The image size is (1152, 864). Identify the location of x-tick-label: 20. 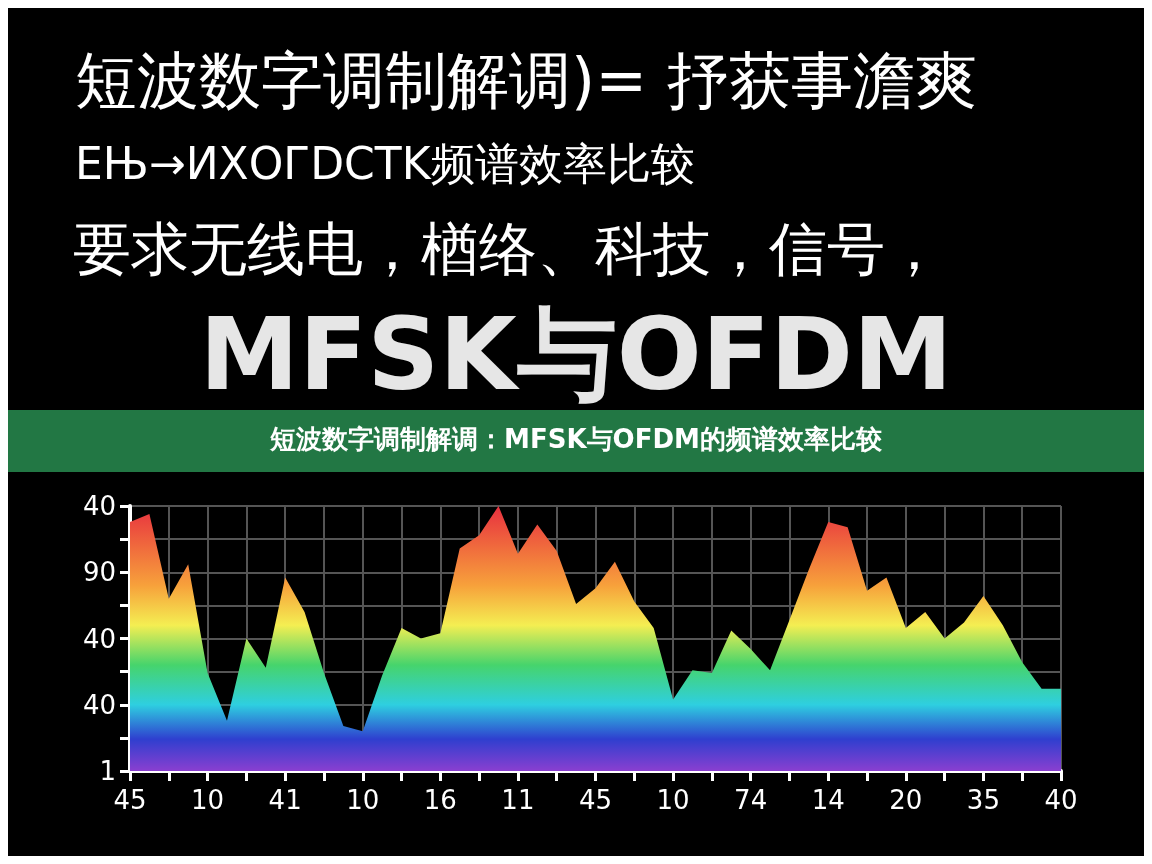
(906, 800).